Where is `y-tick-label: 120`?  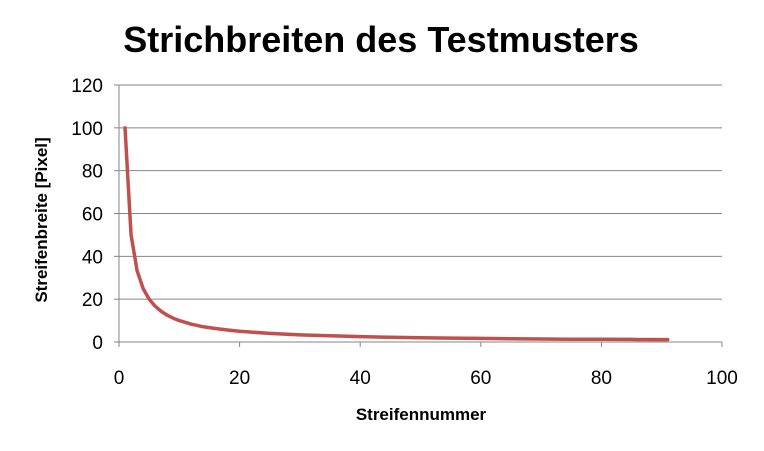 y-tick-label: 120 is located at coordinates (87, 86).